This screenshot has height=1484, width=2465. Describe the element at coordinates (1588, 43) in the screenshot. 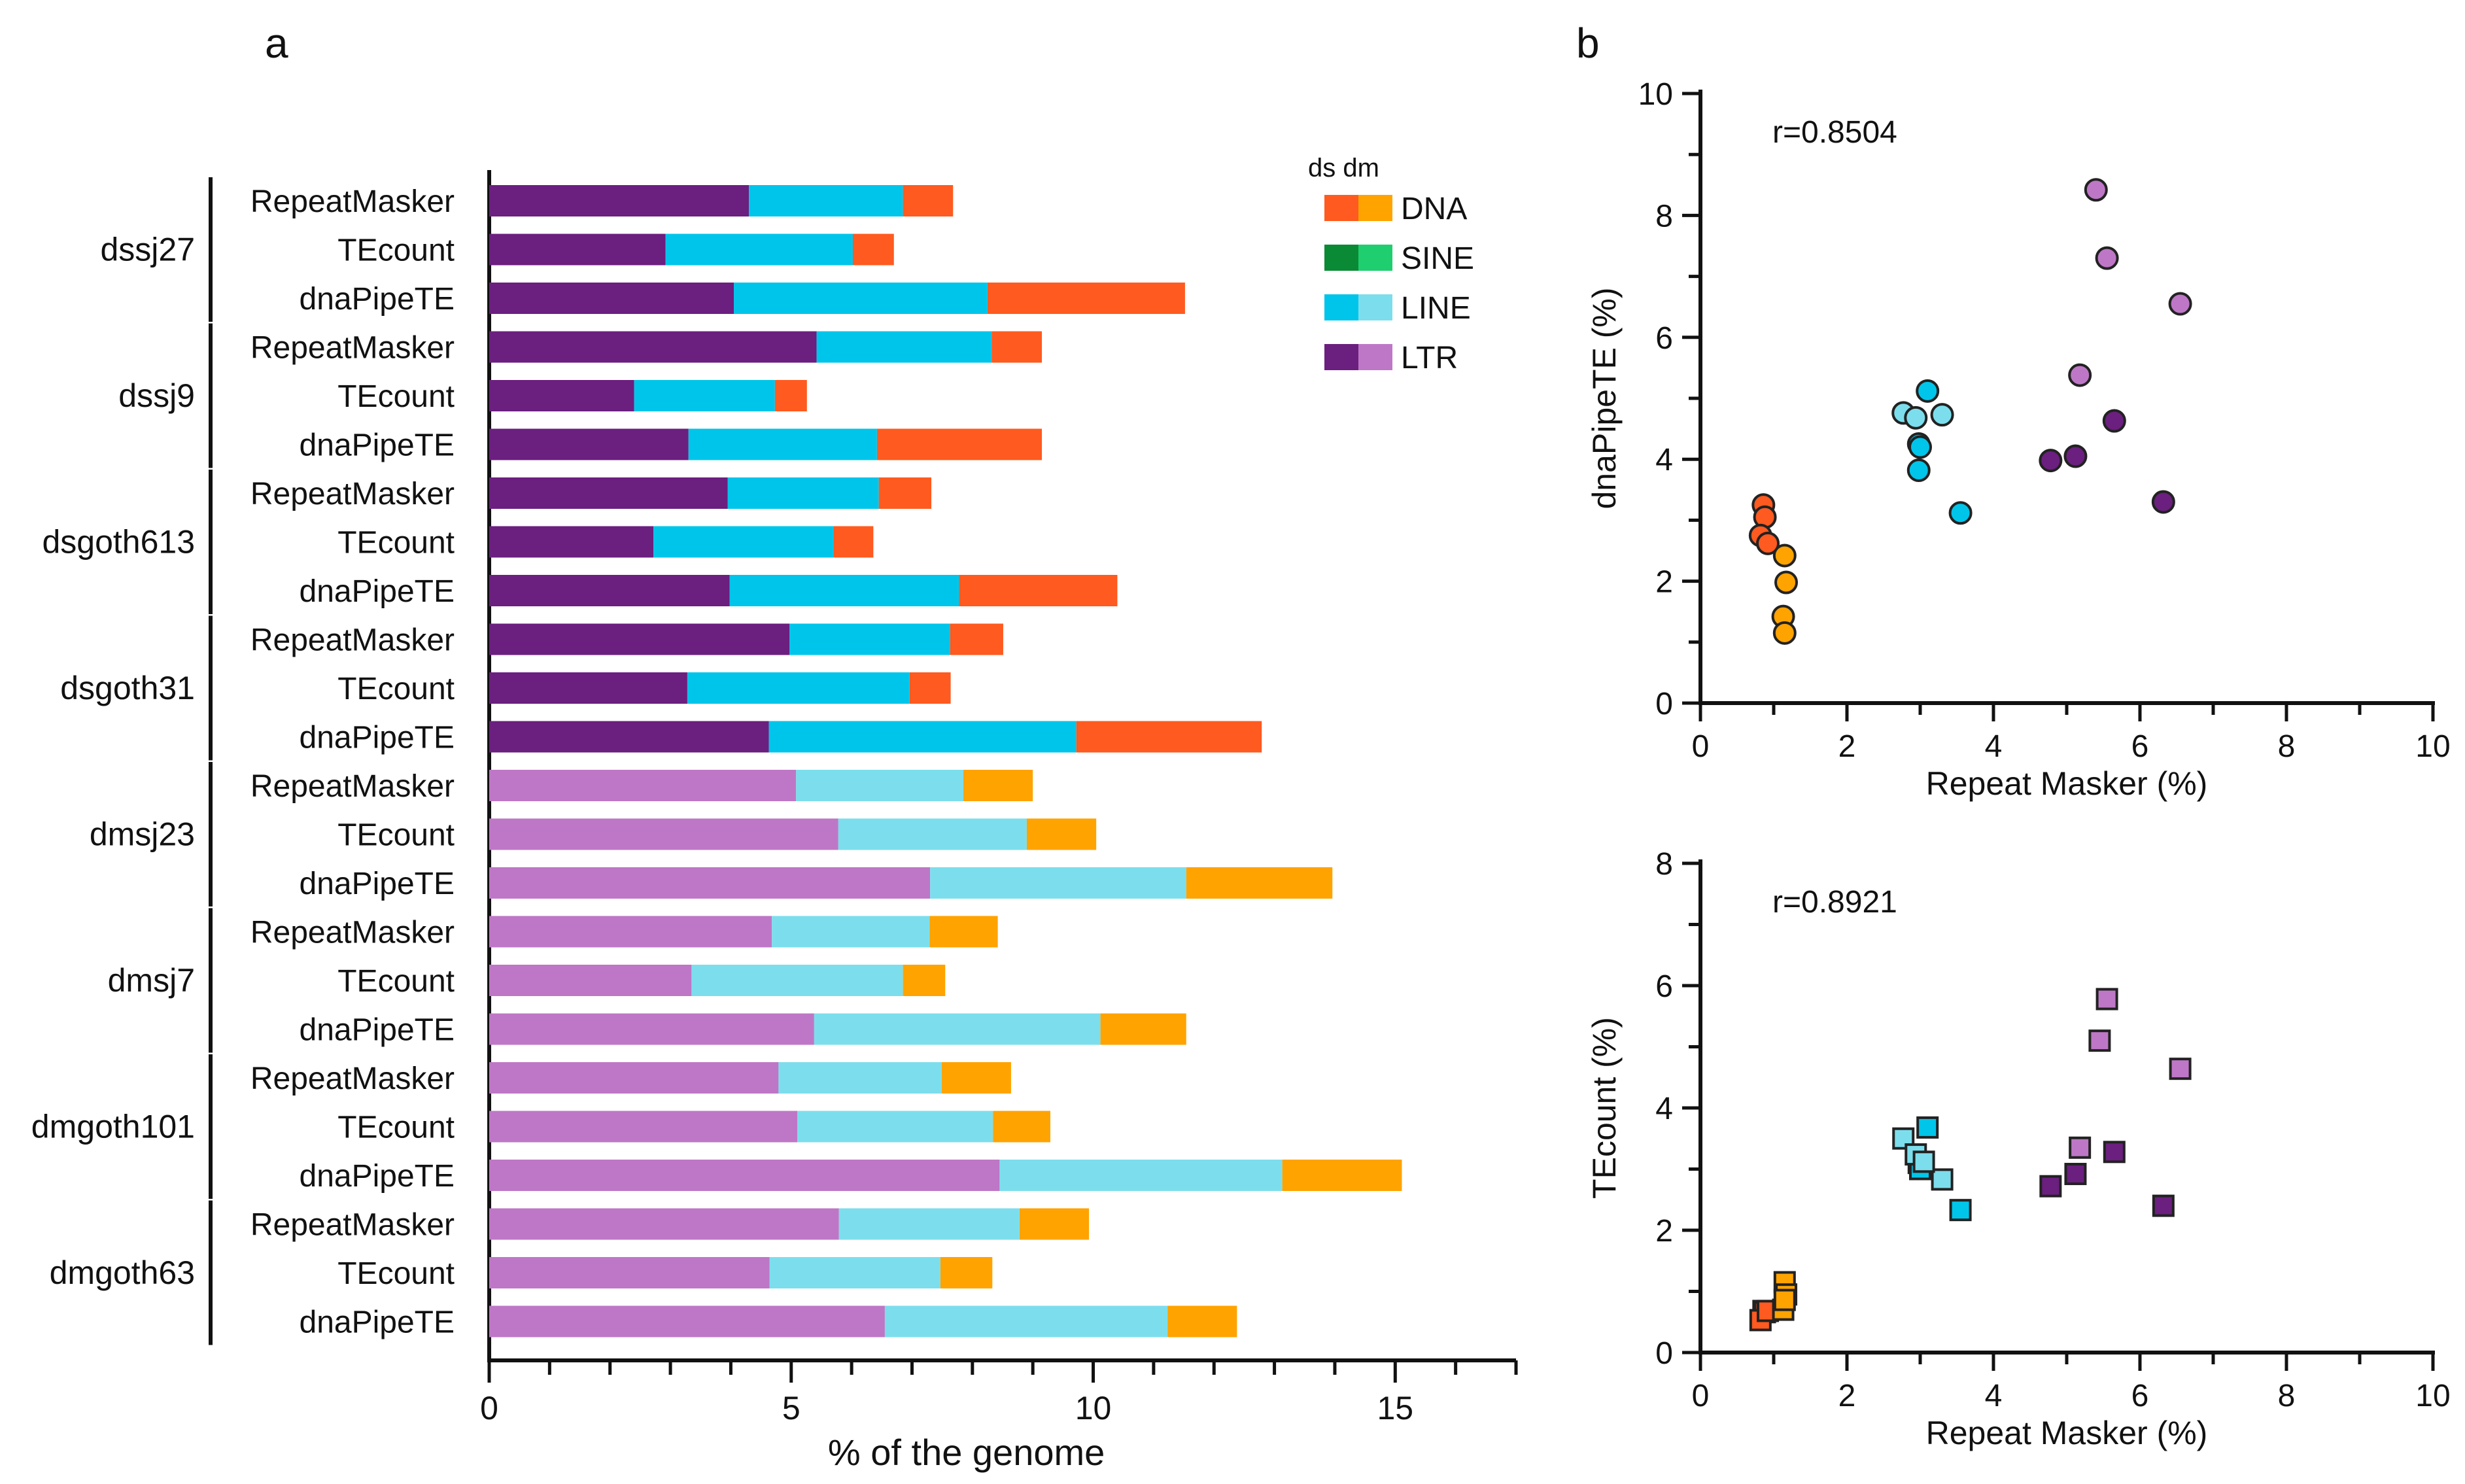

I see `panel-label-b: b` at that location.